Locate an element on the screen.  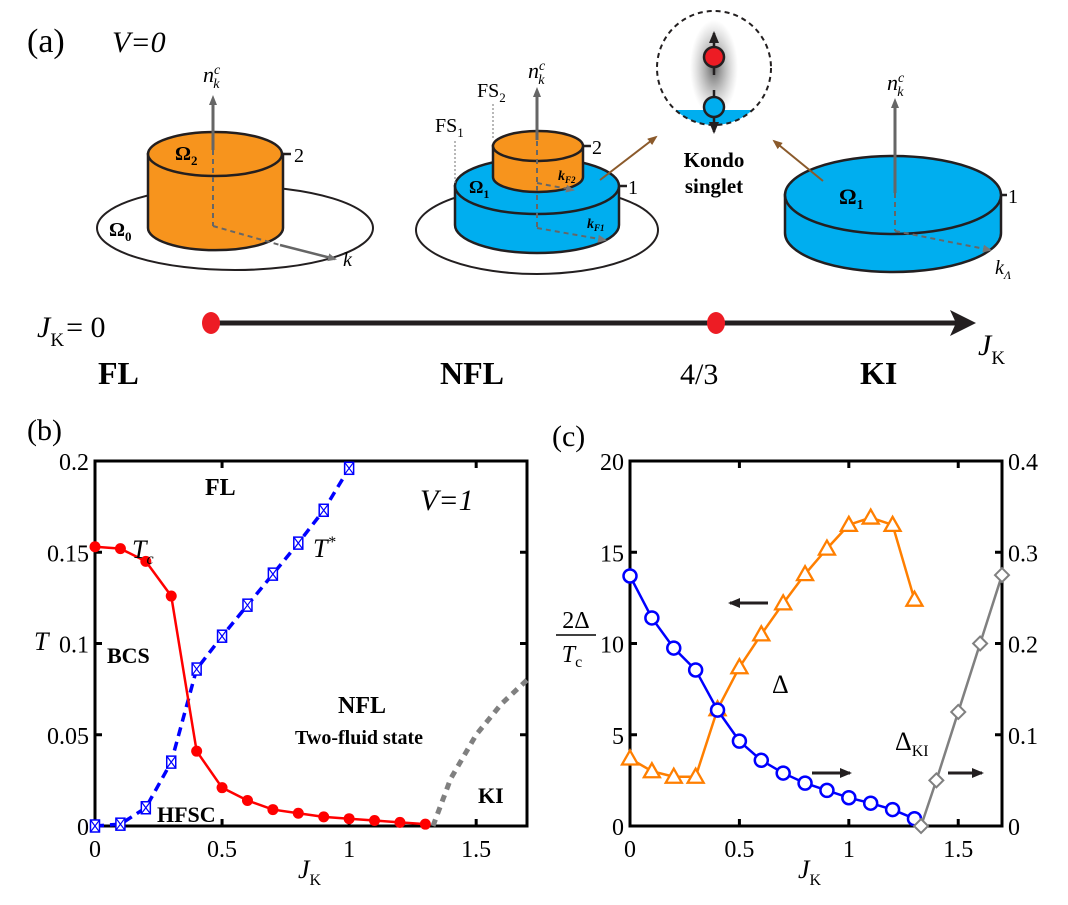
jk-start-label: JK= 0 is located at coordinates (71, 331).